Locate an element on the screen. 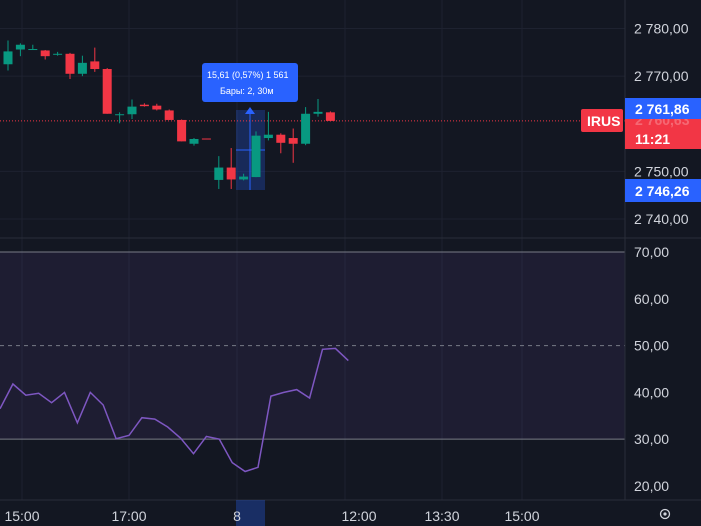 The image size is (701, 526). measure-tooltip: 15,61 (0,57%) 1 561 Бары: 2, 30м is located at coordinates (250, 82).